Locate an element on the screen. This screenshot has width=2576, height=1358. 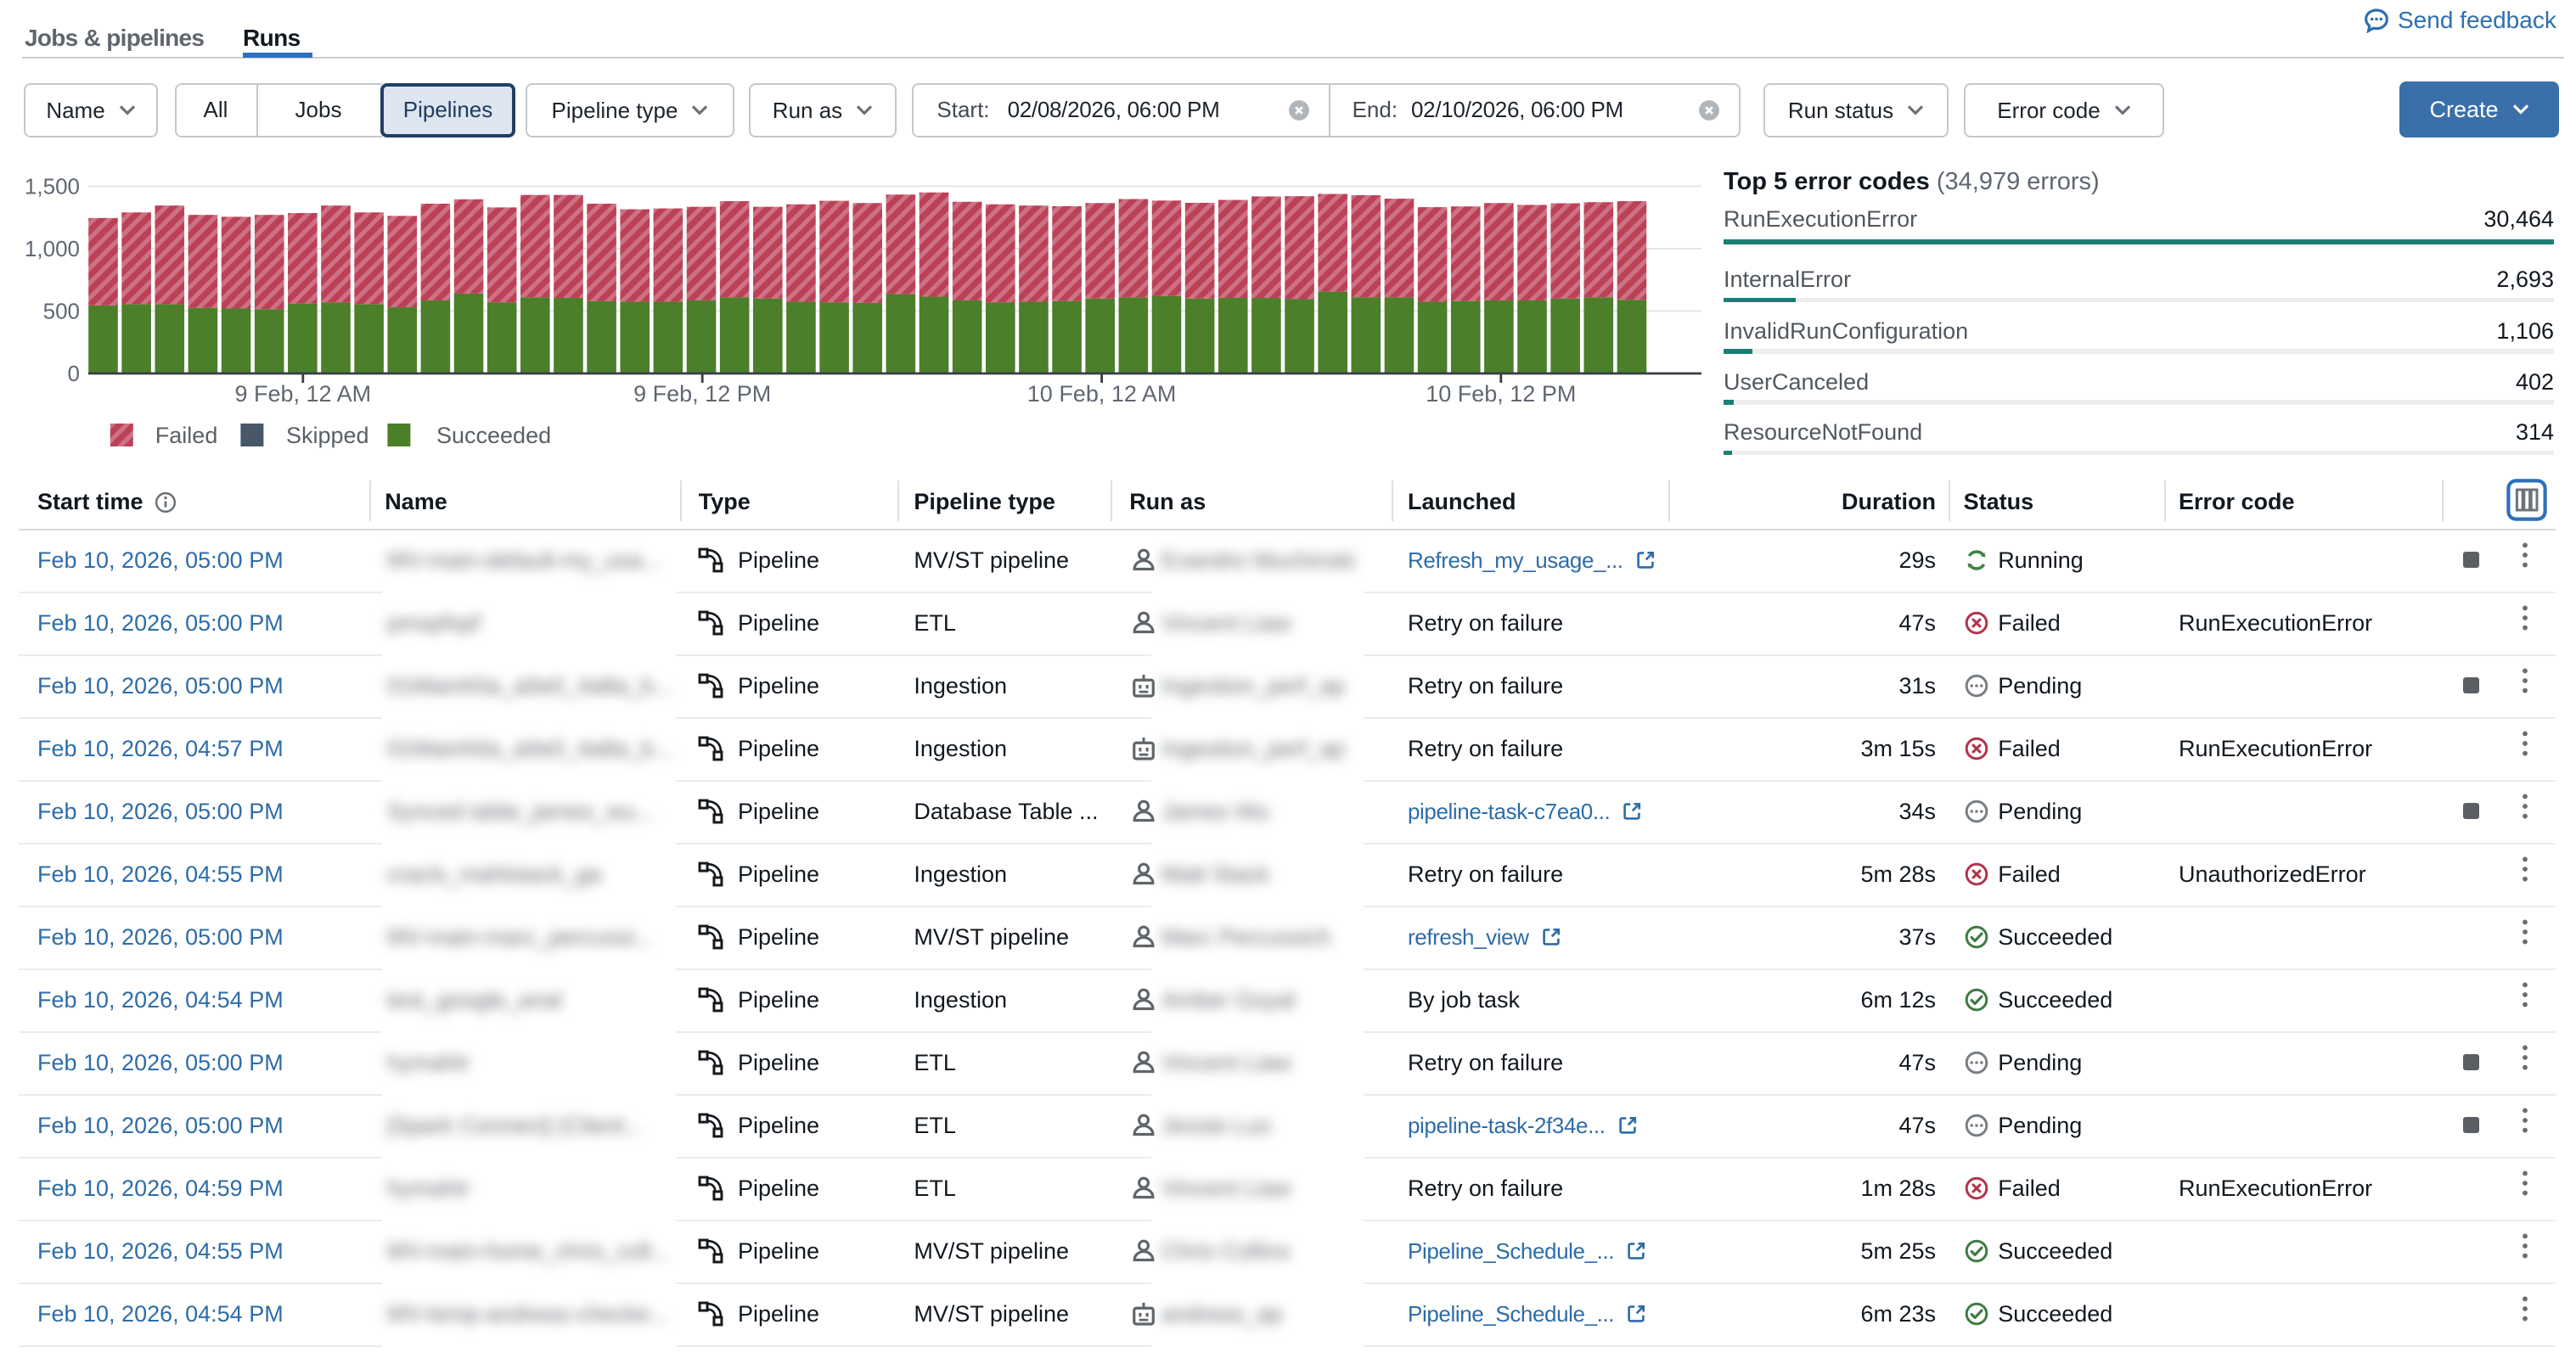
svg-text: 9 Feb, 12 PM is located at coordinates (702, 394).